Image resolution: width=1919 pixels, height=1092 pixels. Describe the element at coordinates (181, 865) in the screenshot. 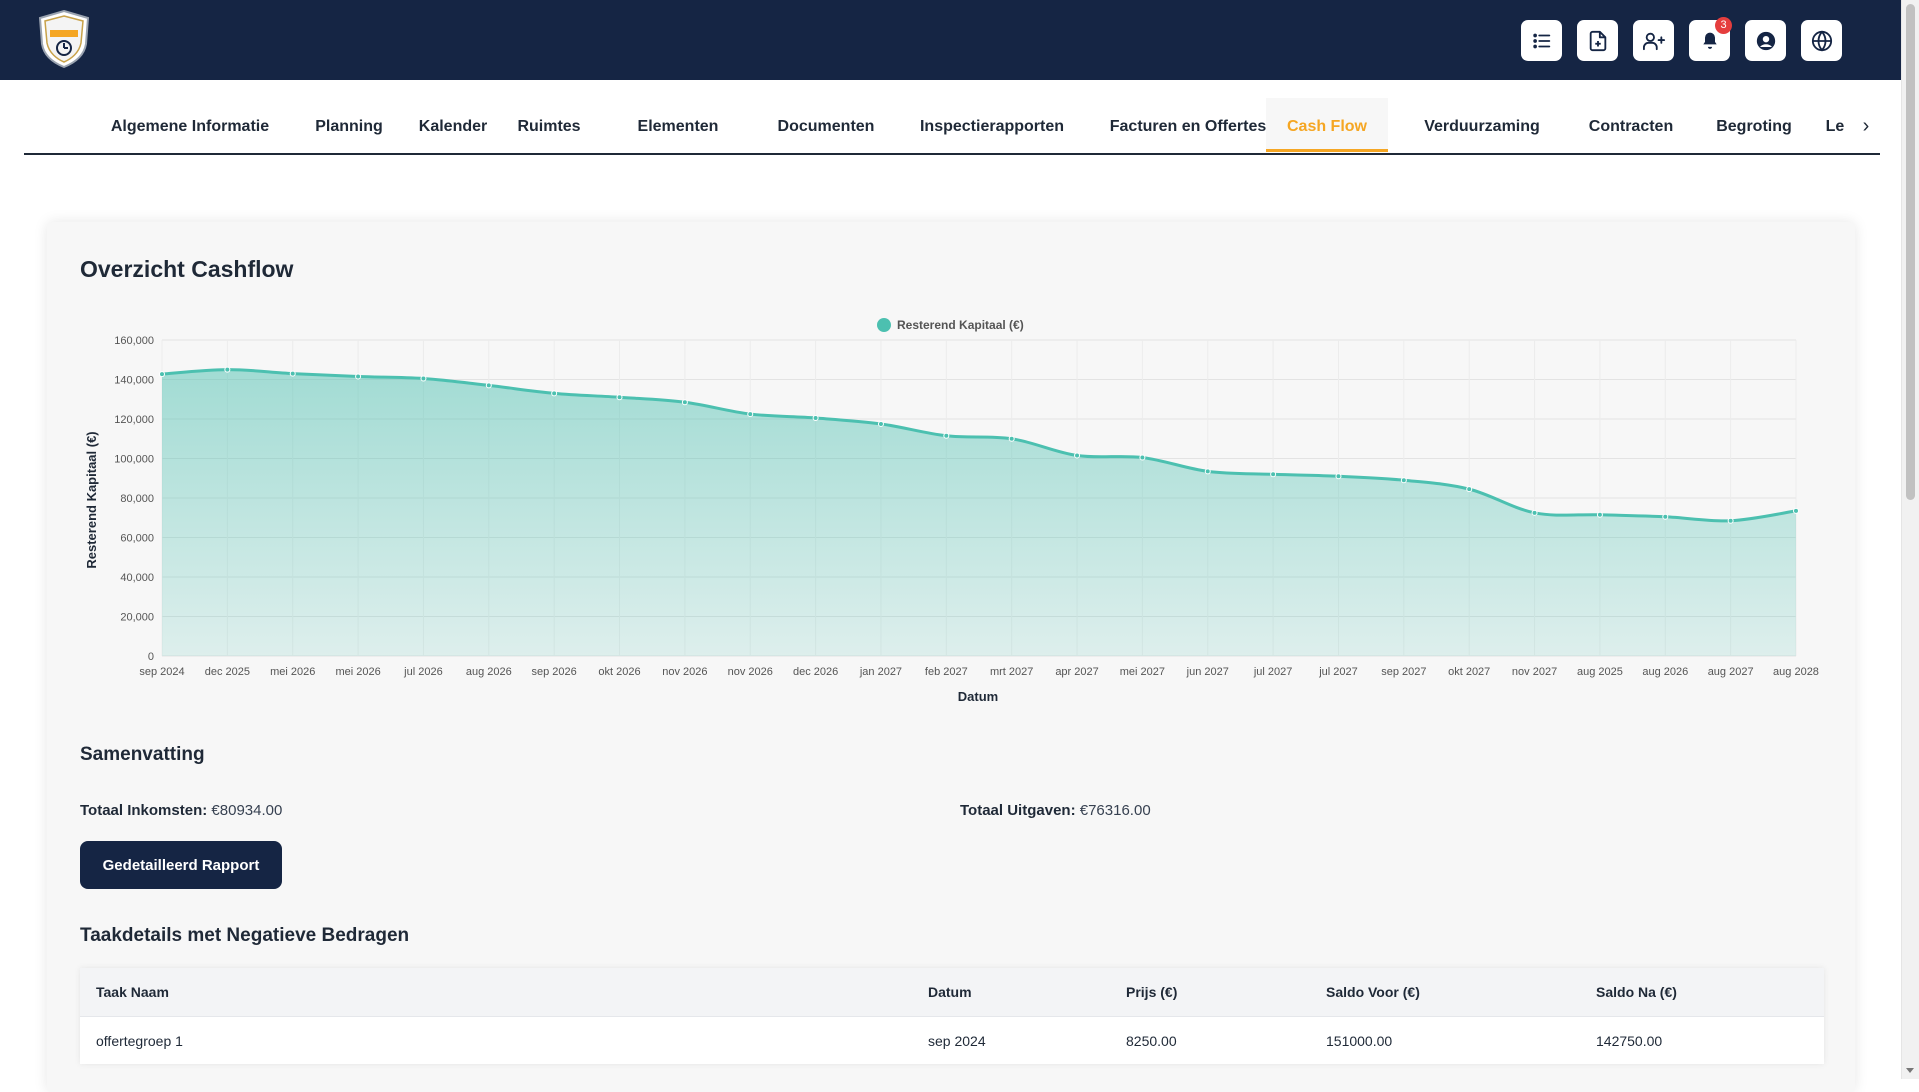

I see `detailed-report-button: Gedetailleerd Rapport` at that location.